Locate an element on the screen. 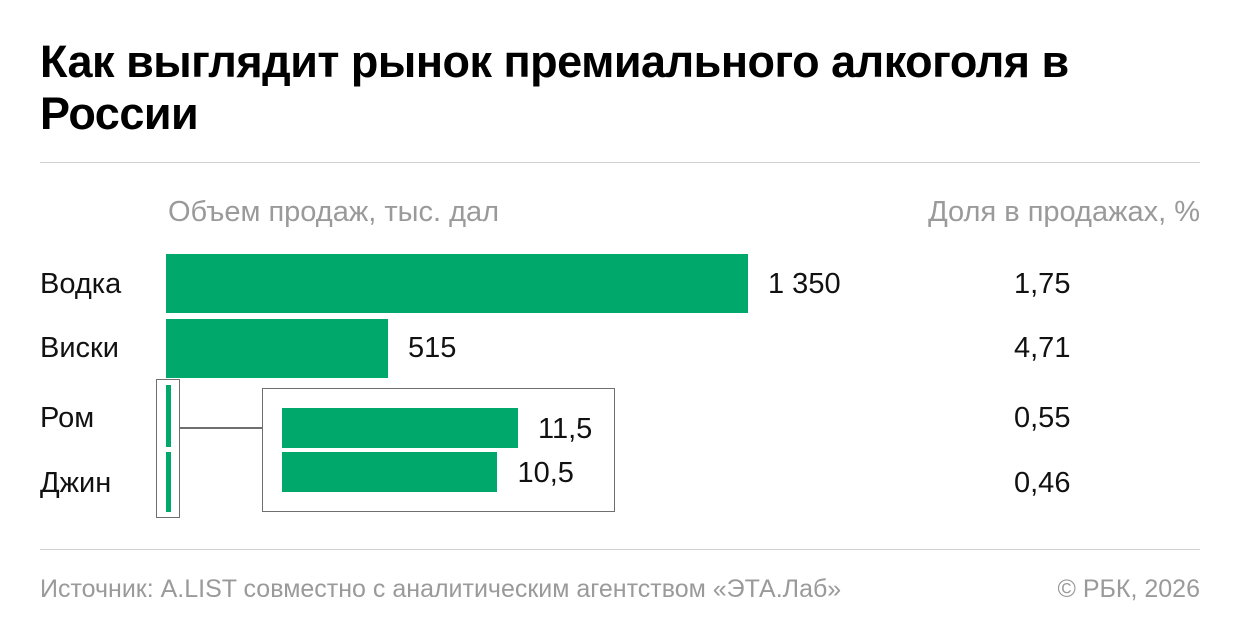 The image size is (1240, 638). bar-rum is located at coordinates (168, 416).